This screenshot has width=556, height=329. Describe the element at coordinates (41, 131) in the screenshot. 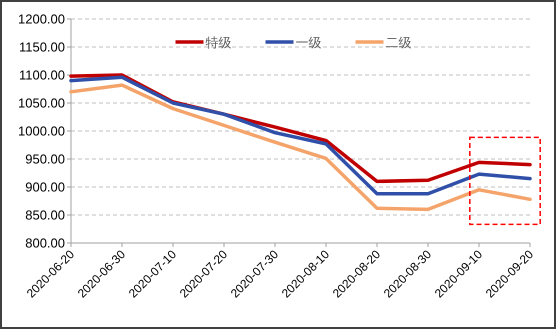

I see `y-tick-label: 1000.00` at that location.